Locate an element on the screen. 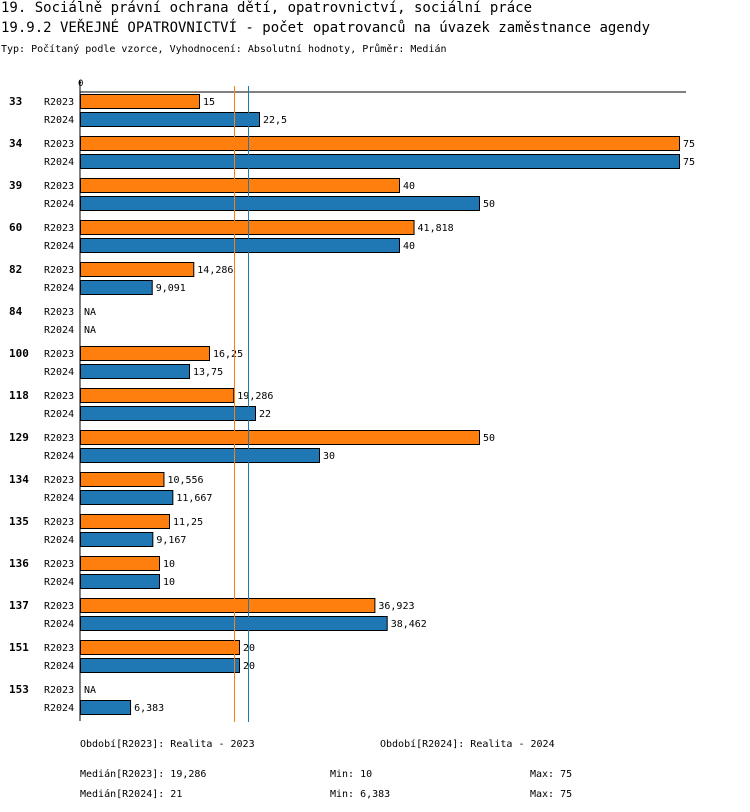 The image size is (750, 812). data-label: 10,556 is located at coordinates (185, 480).